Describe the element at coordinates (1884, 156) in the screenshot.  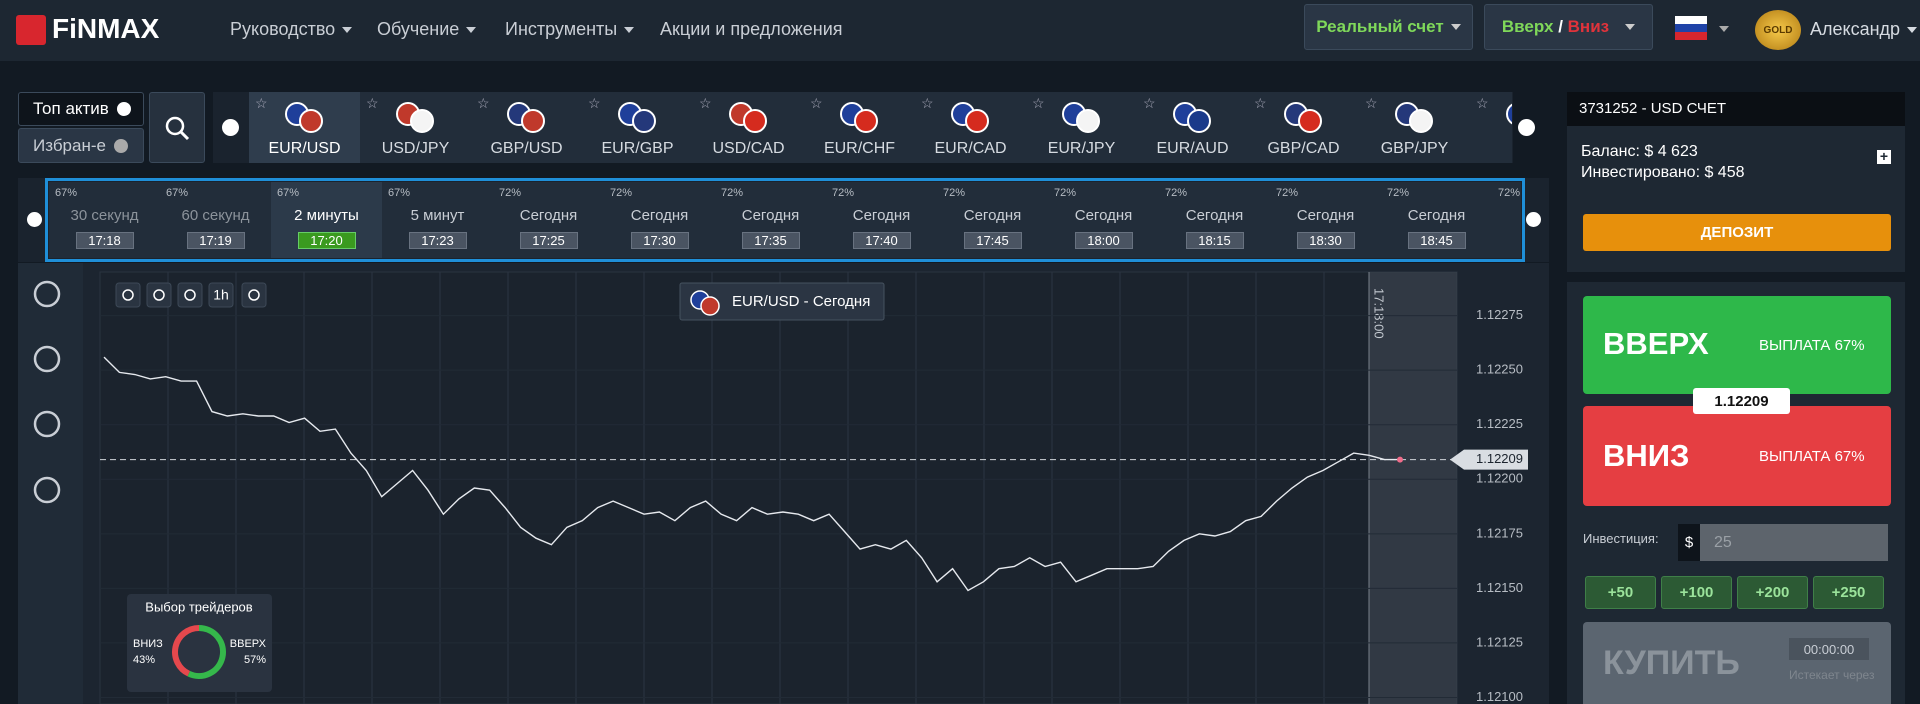
I see `add-button: +` at that location.